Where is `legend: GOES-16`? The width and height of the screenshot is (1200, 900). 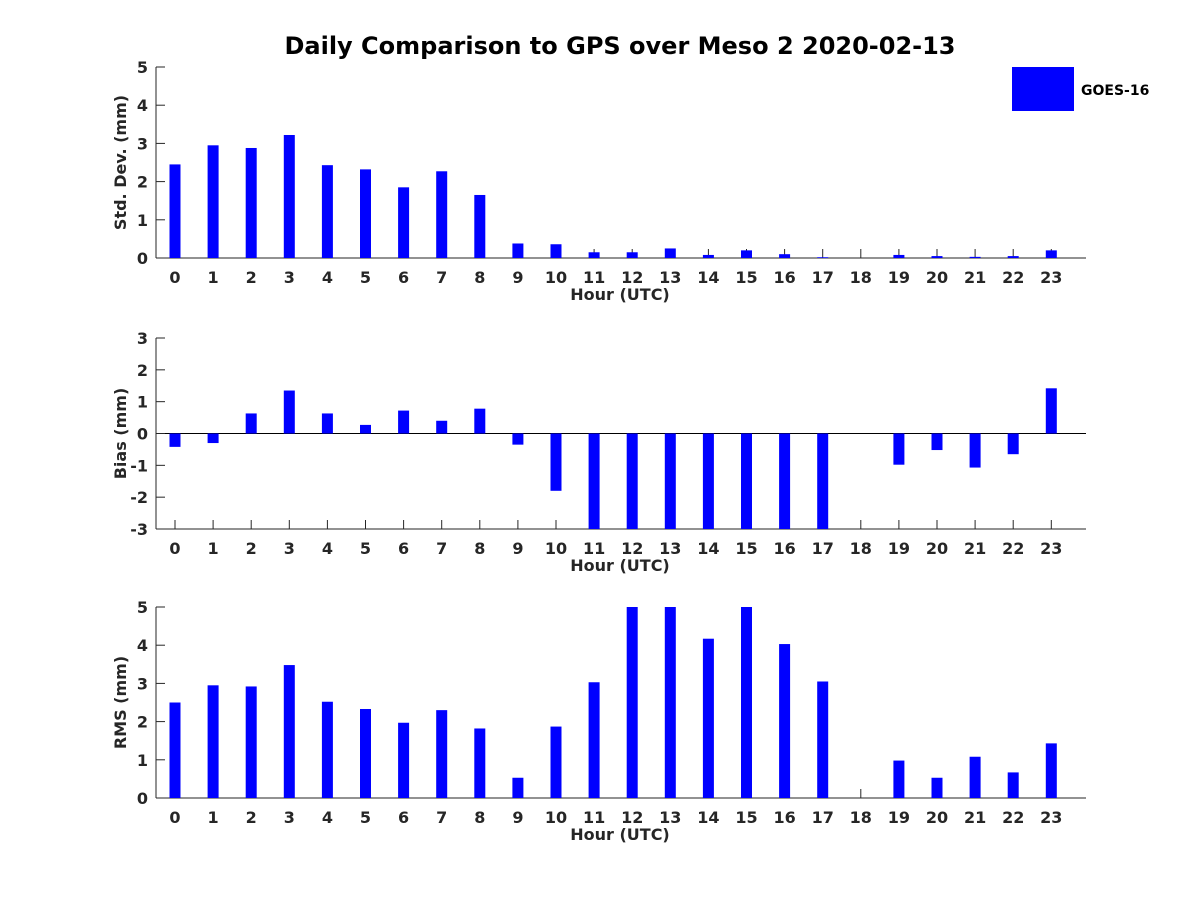 legend: GOES-16 is located at coordinates (1080, 89).